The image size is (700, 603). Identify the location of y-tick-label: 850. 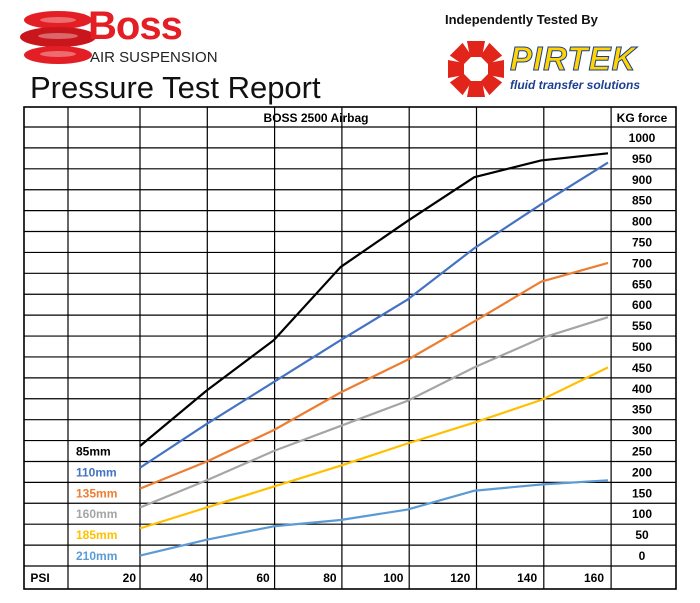
(642, 201).